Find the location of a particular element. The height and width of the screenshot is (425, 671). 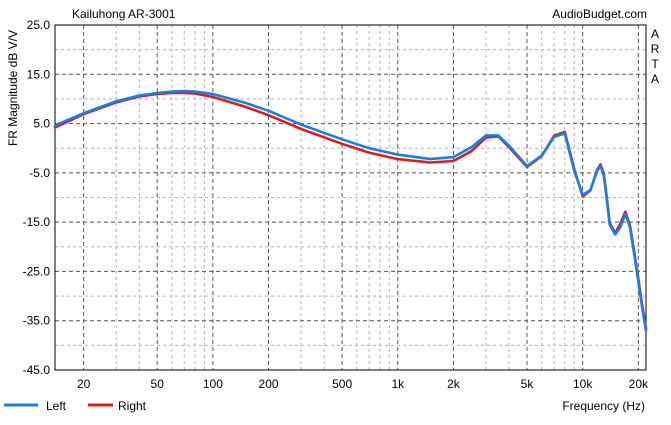

x-tick-label: 20k is located at coordinates (639, 384).